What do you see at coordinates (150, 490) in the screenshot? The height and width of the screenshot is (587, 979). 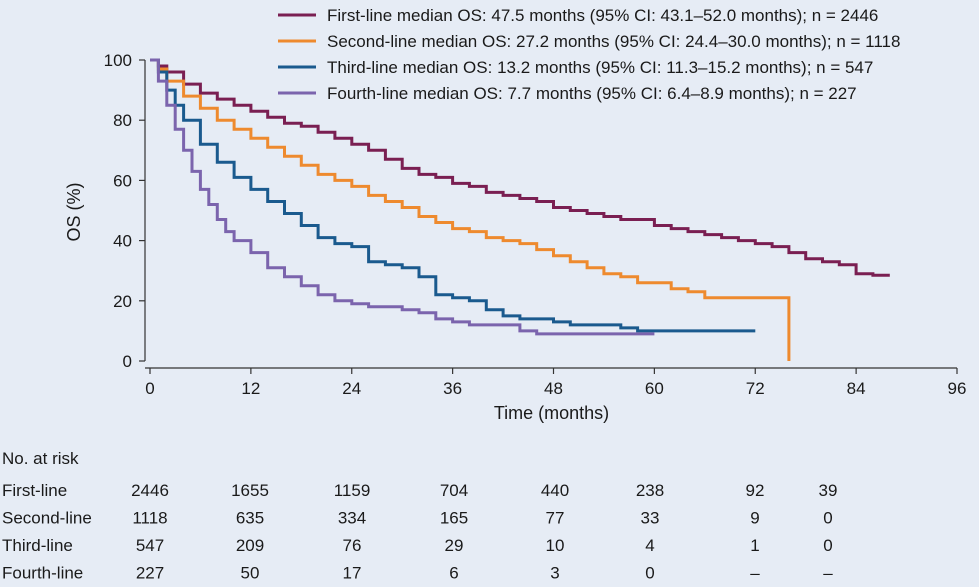 I see `risk-value: 2446` at bounding box center [150, 490].